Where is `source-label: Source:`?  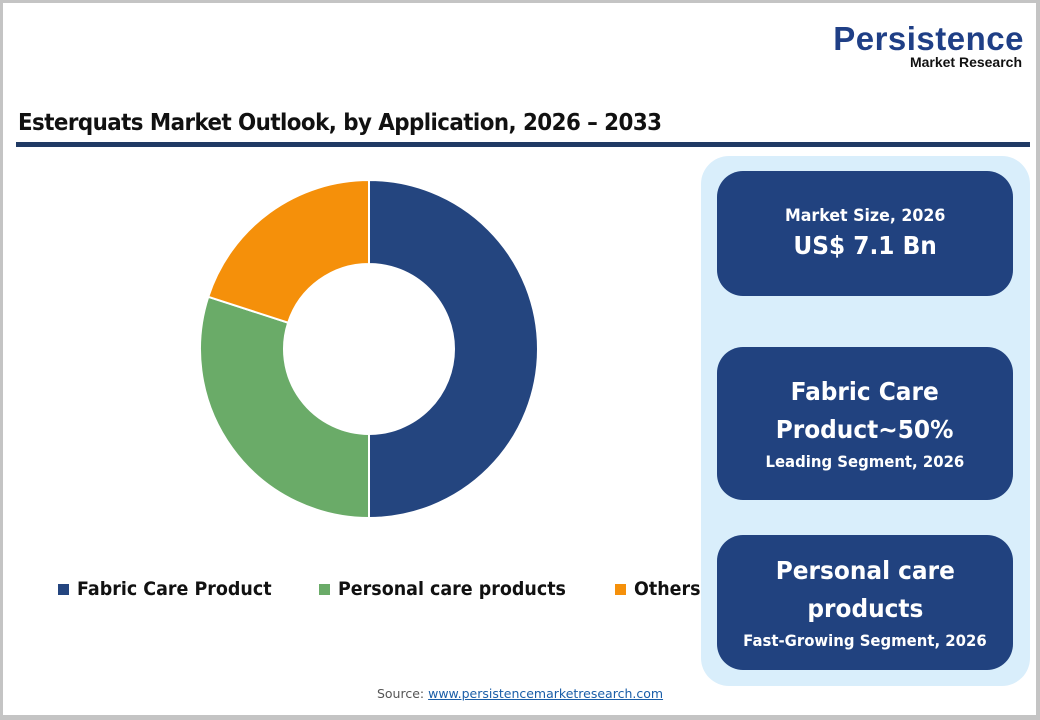
source-label: Source: is located at coordinates (400, 693).